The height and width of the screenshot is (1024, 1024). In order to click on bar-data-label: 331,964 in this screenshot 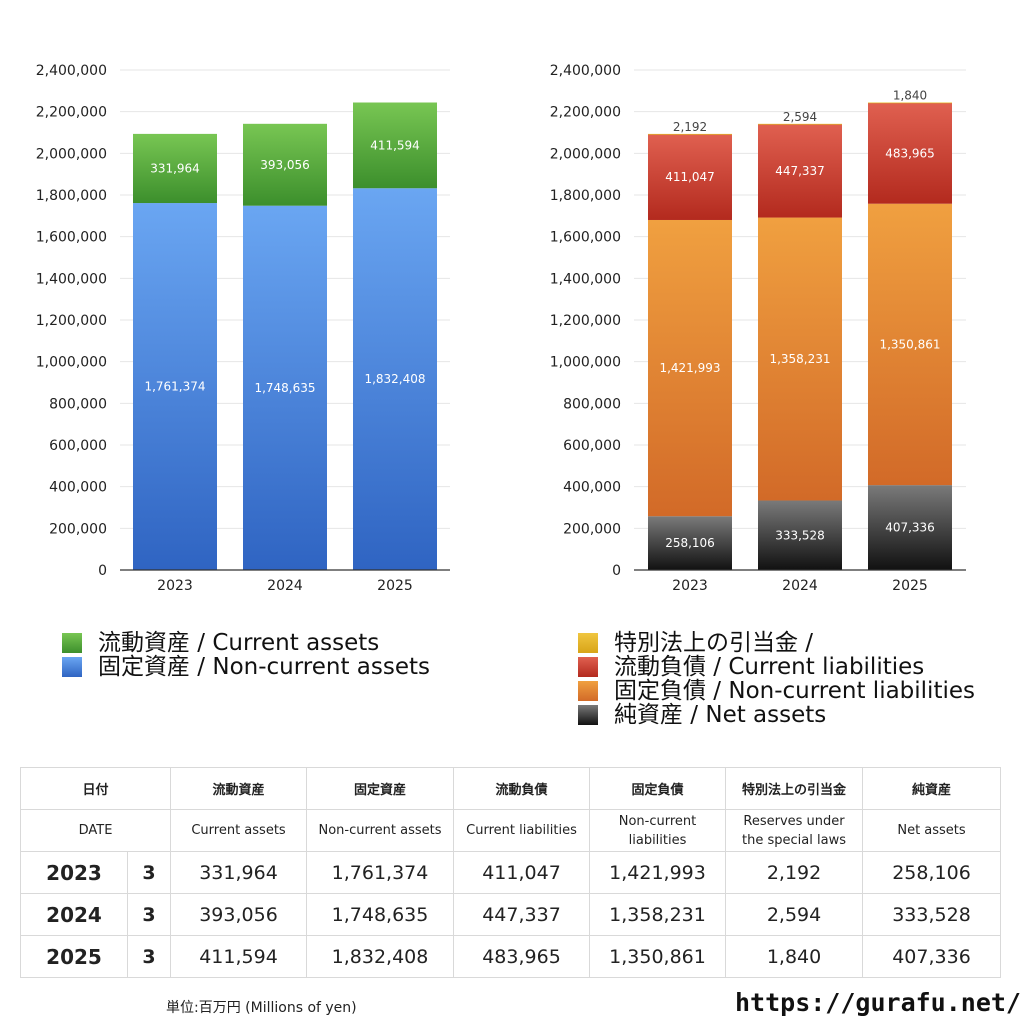, I will do `click(175, 168)`.